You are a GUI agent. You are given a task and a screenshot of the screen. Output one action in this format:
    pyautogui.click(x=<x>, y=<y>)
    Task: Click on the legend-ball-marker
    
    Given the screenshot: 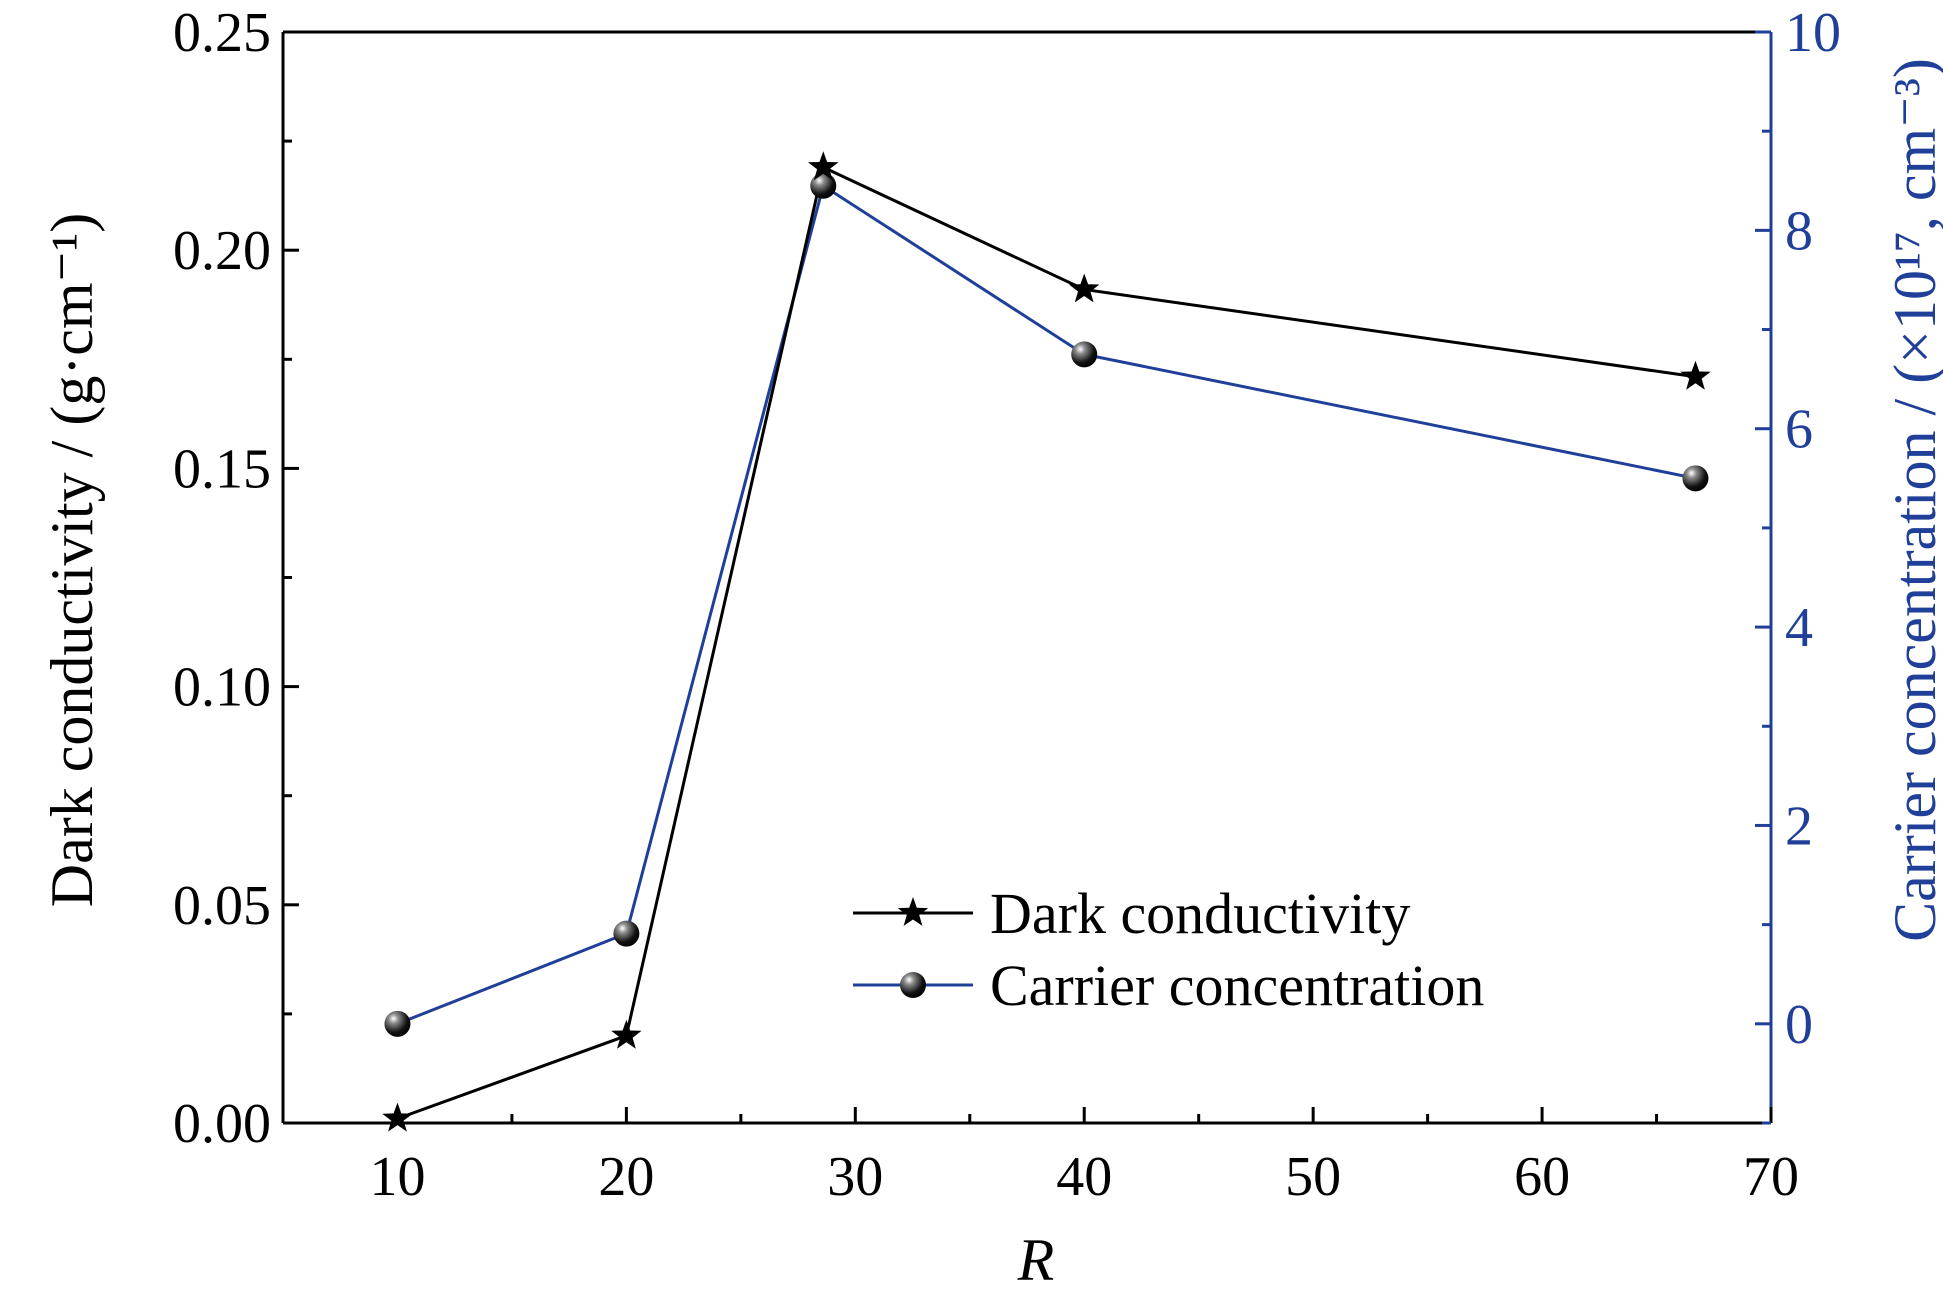 What is the action you would take?
    pyautogui.click(x=913, y=985)
    